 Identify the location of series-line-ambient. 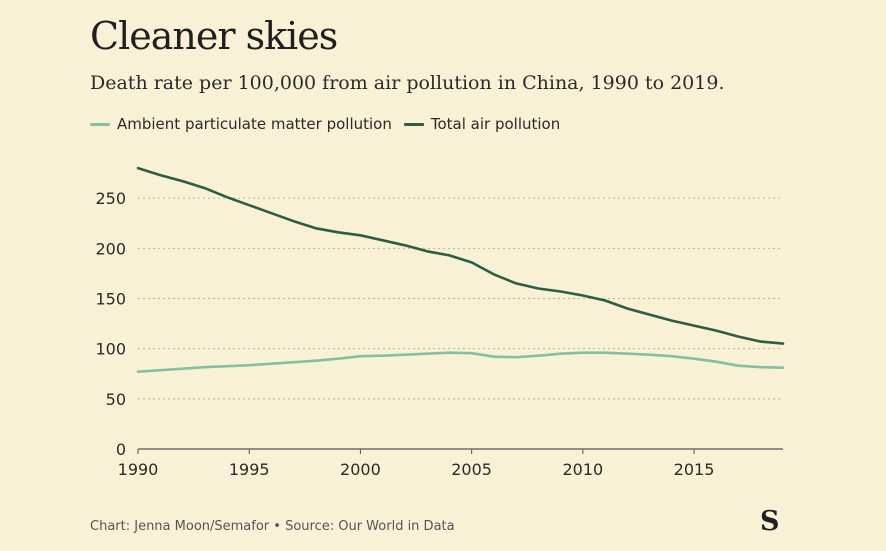
(460, 362).